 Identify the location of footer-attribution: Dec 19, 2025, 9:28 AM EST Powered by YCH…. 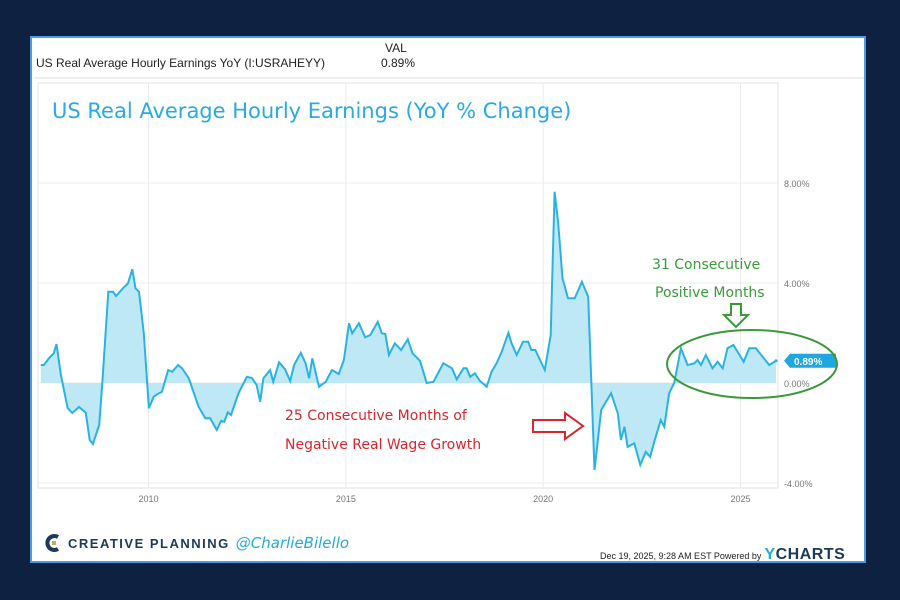
(722, 555).